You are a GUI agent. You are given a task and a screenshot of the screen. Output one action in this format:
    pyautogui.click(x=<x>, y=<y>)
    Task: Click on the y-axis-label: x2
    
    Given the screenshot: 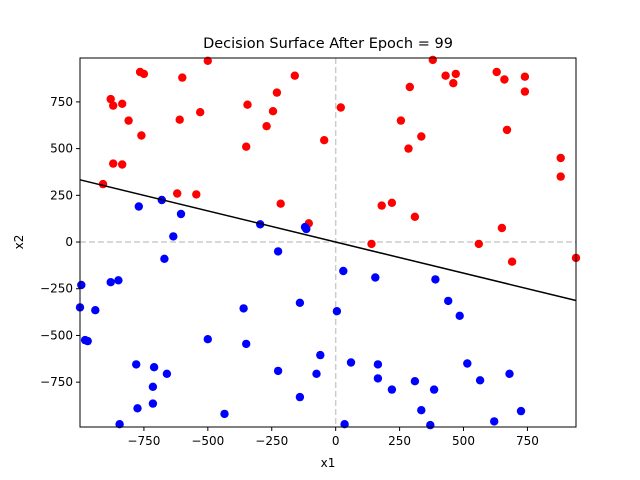 What is the action you would take?
    pyautogui.click(x=19, y=242)
    